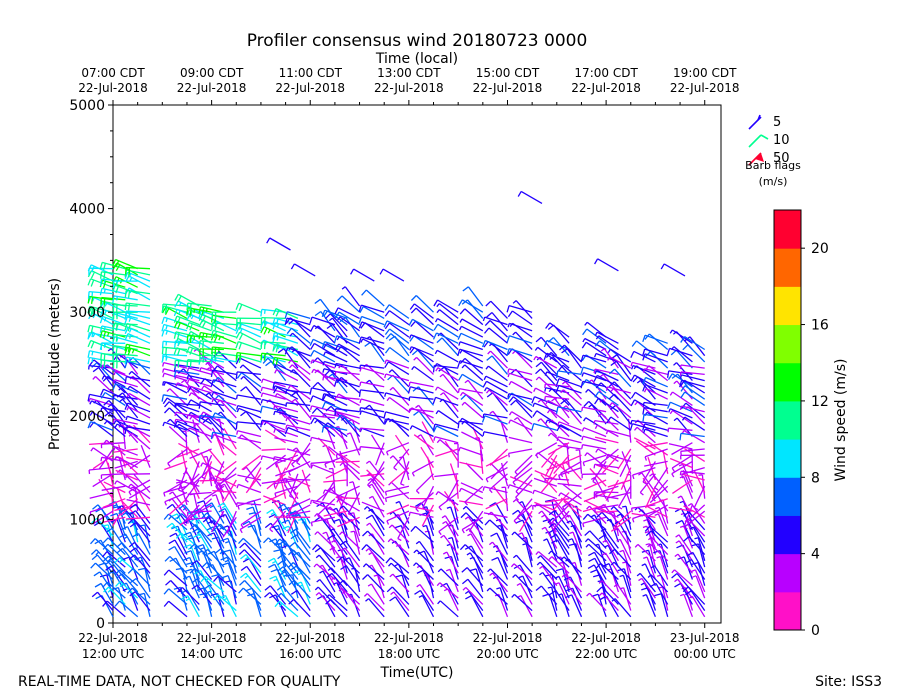 The height and width of the screenshot is (700, 900). What do you see at coordinates (787, 344) in the screenshot?
I see `colorbar-segment` at bounding box center [787, 344].